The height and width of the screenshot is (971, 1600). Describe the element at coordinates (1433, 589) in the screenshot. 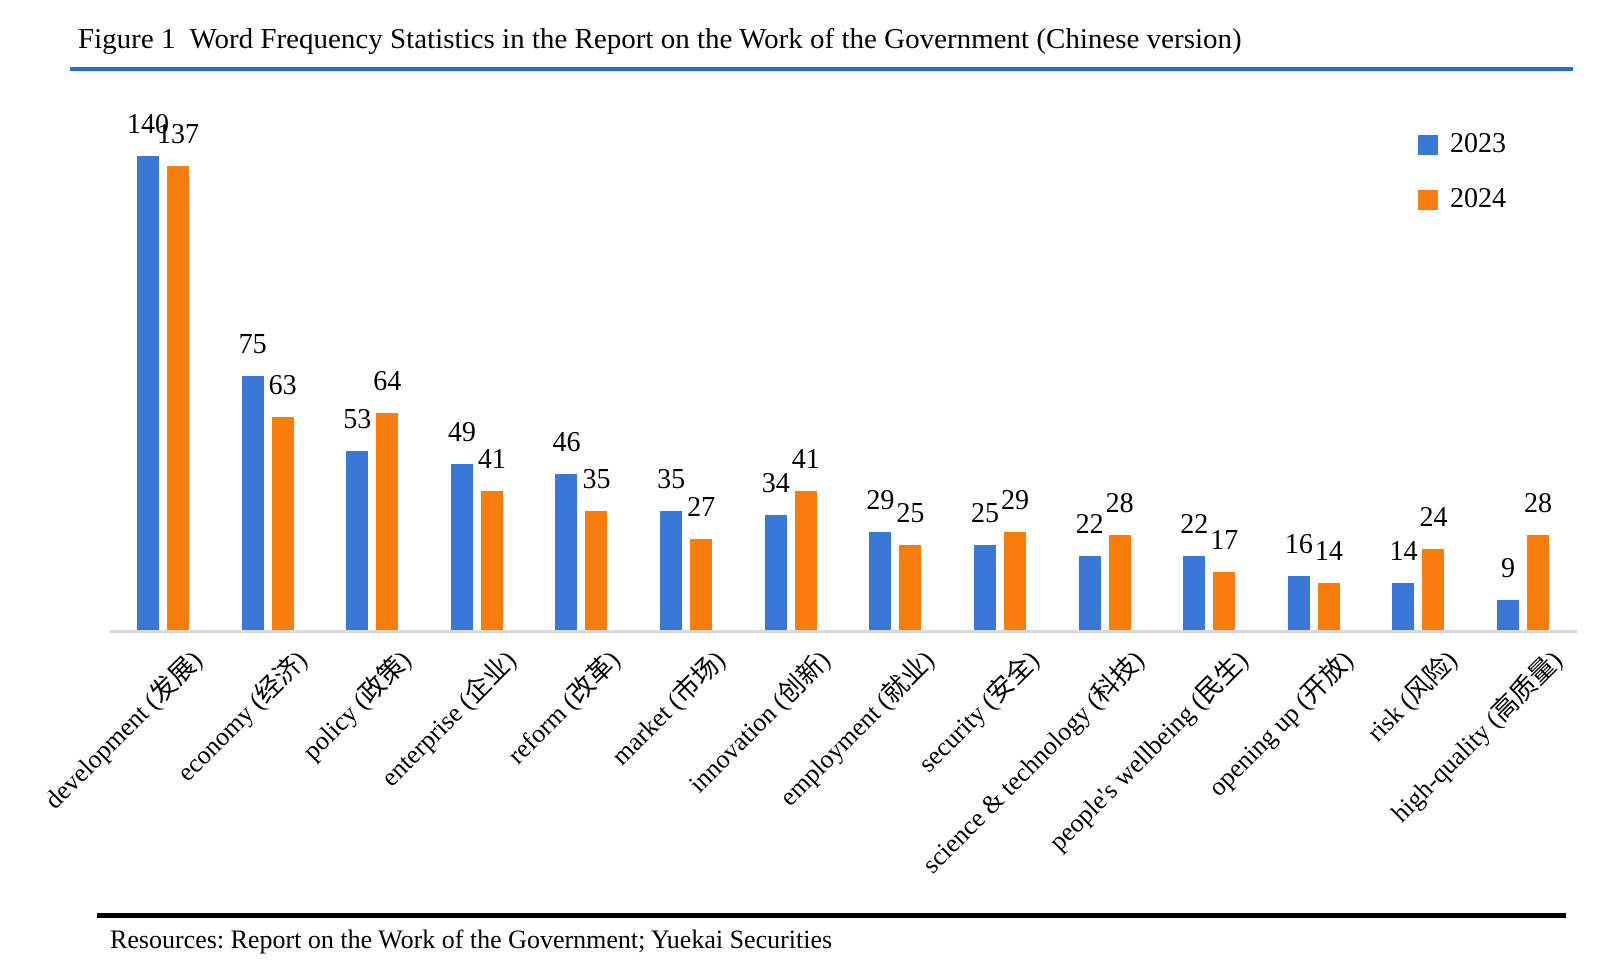

I see `bar-2024-risk` at that location.